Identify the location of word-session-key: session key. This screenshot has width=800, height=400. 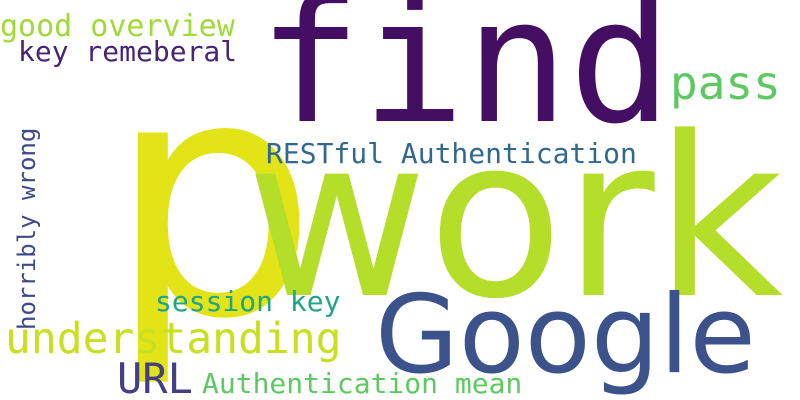
(248, 301).